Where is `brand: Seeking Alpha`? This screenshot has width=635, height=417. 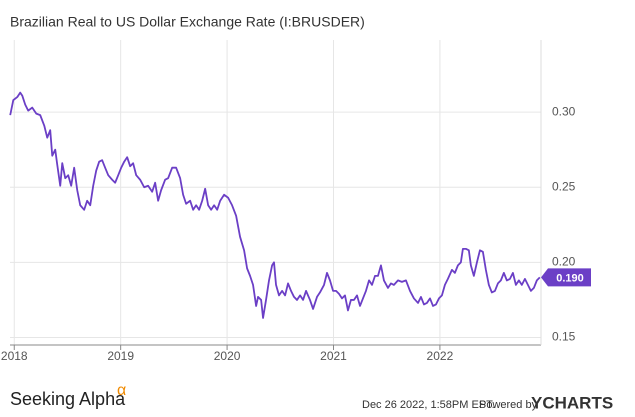 brand: Seeking Alpha is located at coordinates (68, 399).